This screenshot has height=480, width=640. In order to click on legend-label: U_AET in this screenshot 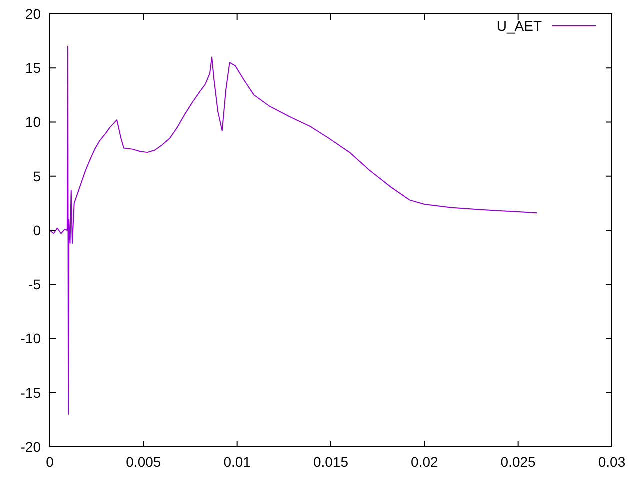, I will do `click(519, 26)`.